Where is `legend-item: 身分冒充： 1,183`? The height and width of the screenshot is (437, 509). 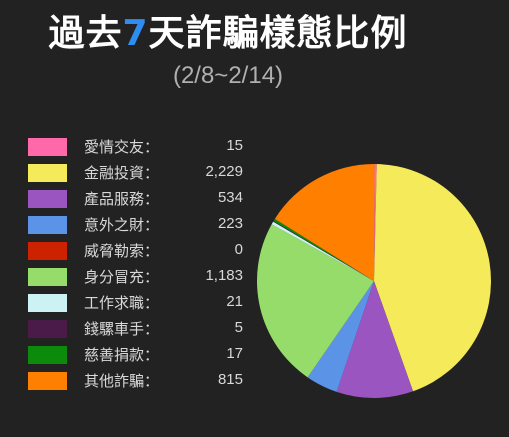 legend-item: 身分冒充： 1,183 is located at coordinates (135, 278).